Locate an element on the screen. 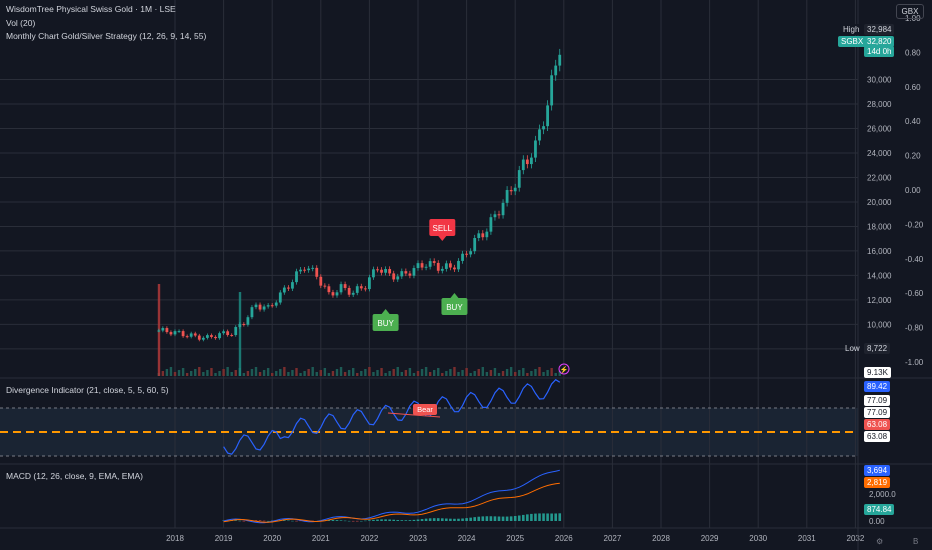 The image size is (932, 550). buy-label: BUY is located at coordinates (385, 323).